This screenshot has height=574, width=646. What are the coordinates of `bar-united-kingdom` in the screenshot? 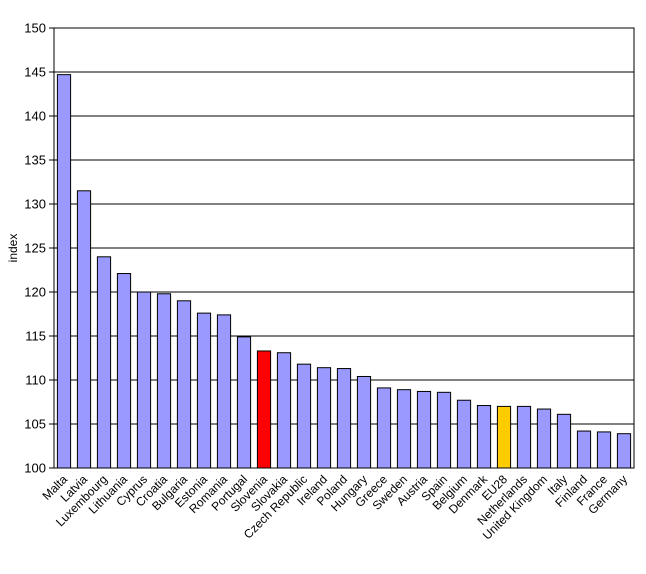 It's located at (544, 438).